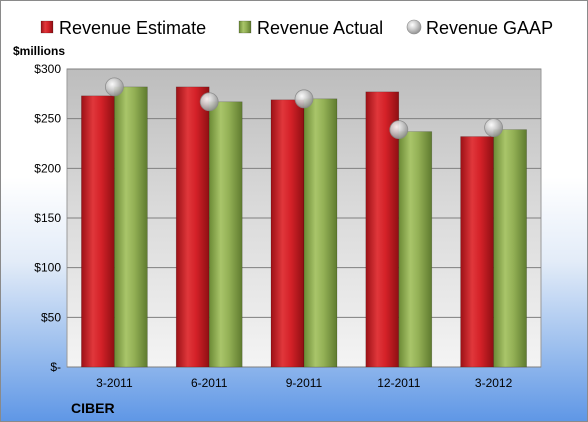 This screenshot has height=422, width=588. What do you see at coordinates (132, 28) in the screenshot?
I see `legend-label: Revenue Estimate` at bounding box center [132, 28].